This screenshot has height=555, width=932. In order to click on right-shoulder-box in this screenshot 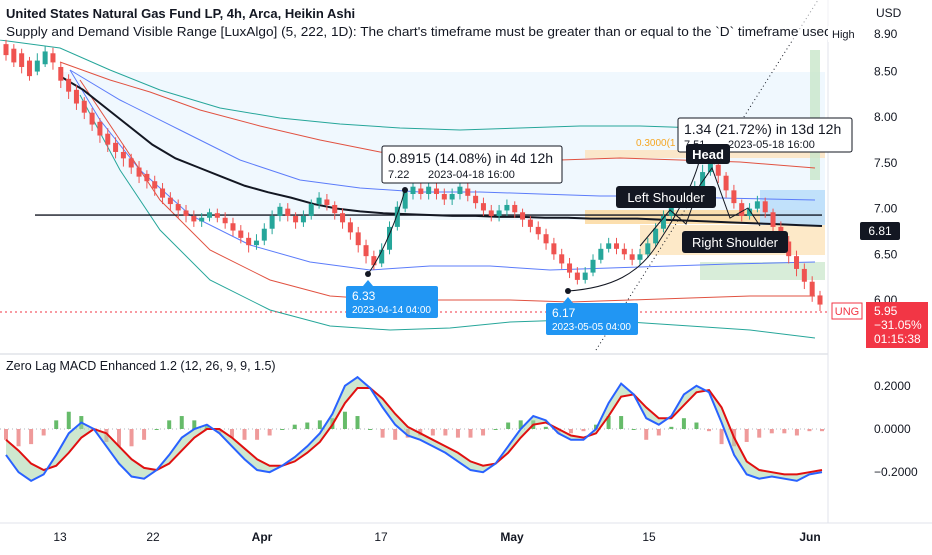, I will do `click(735, 242)`.